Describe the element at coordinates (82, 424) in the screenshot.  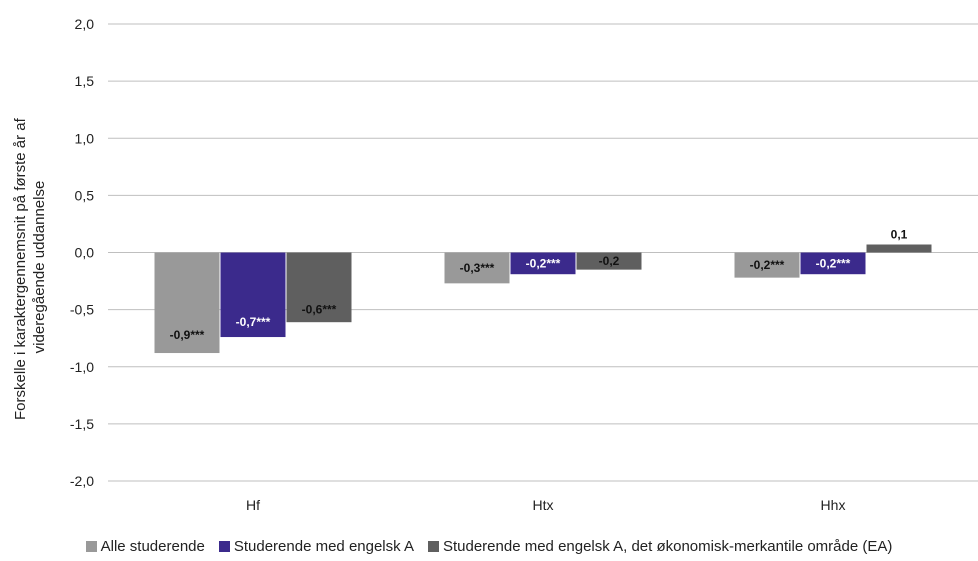
I see `y-tick-label: -1,5` at that location.